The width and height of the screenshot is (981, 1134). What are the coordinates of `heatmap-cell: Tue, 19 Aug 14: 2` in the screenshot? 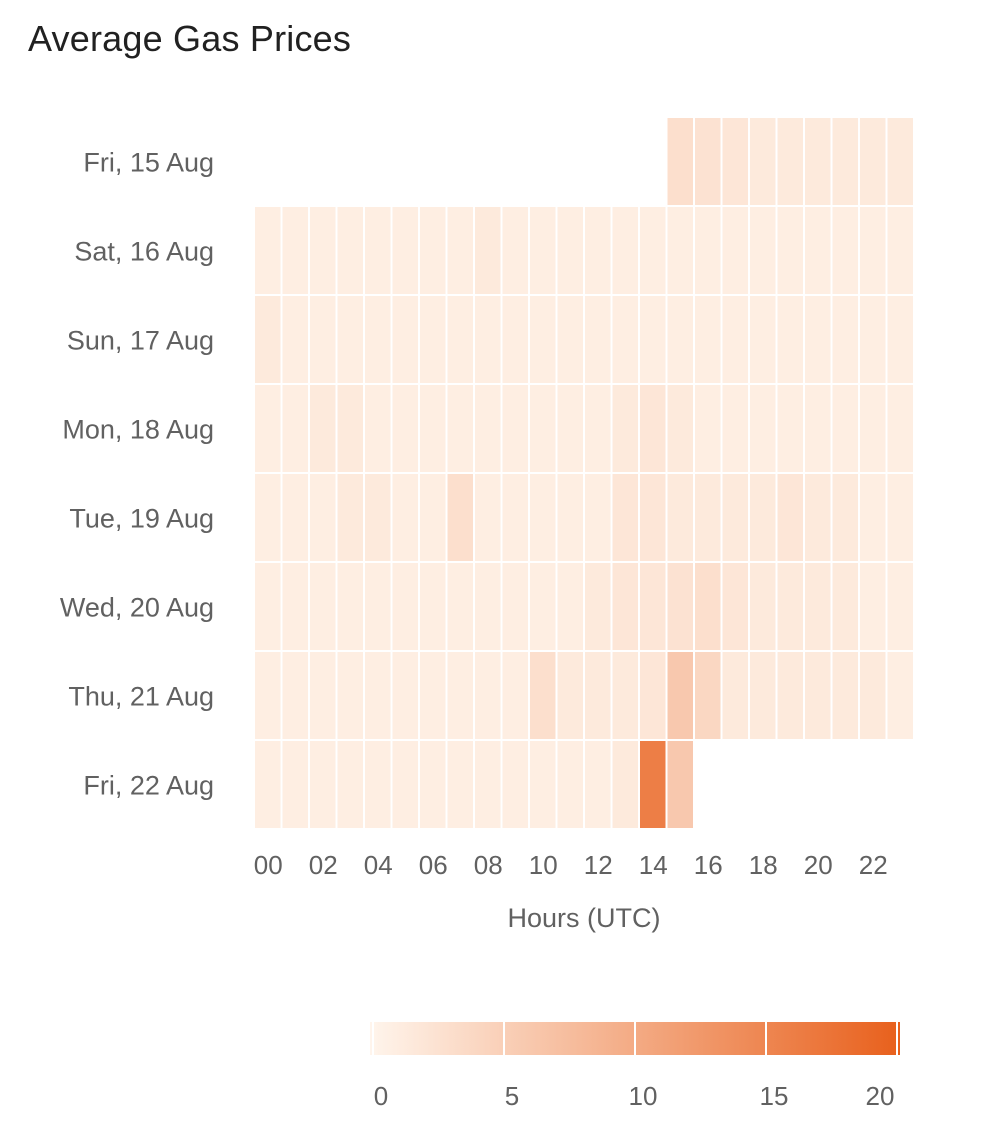 It's located at (653, 517).